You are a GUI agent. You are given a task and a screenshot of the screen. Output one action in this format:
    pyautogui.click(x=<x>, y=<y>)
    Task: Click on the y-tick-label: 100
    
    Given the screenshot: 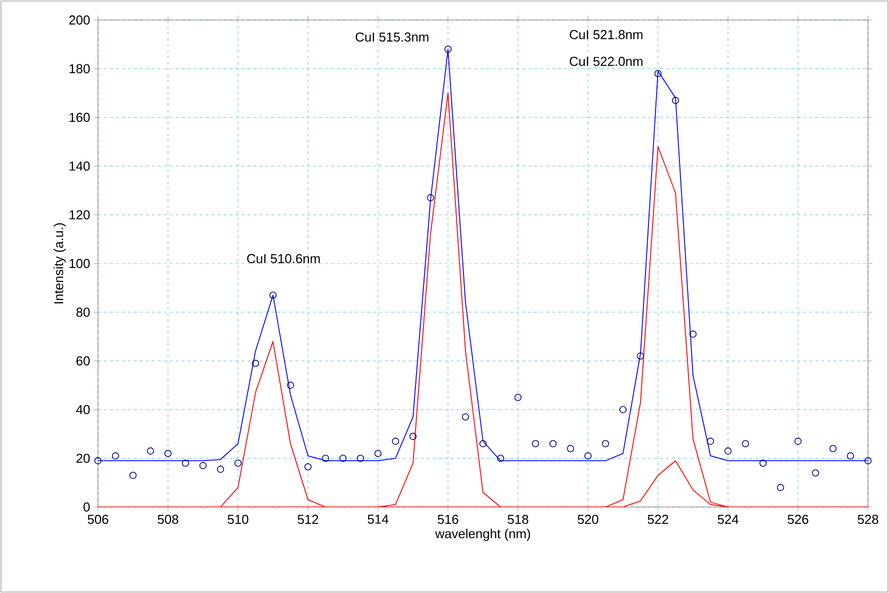 What is the action you would take?
    pyautogui.click(x=80, y=263)
    